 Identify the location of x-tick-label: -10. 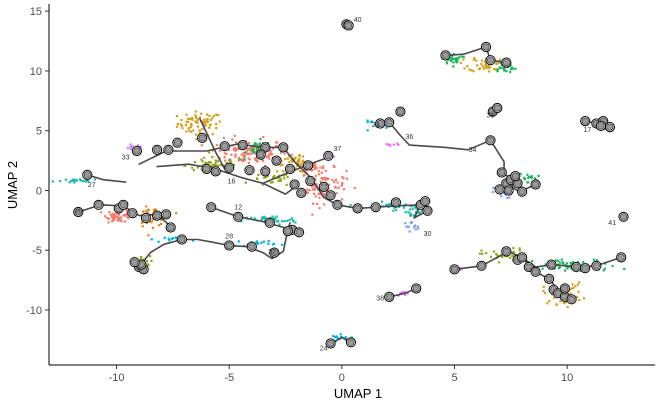
(117, 378).